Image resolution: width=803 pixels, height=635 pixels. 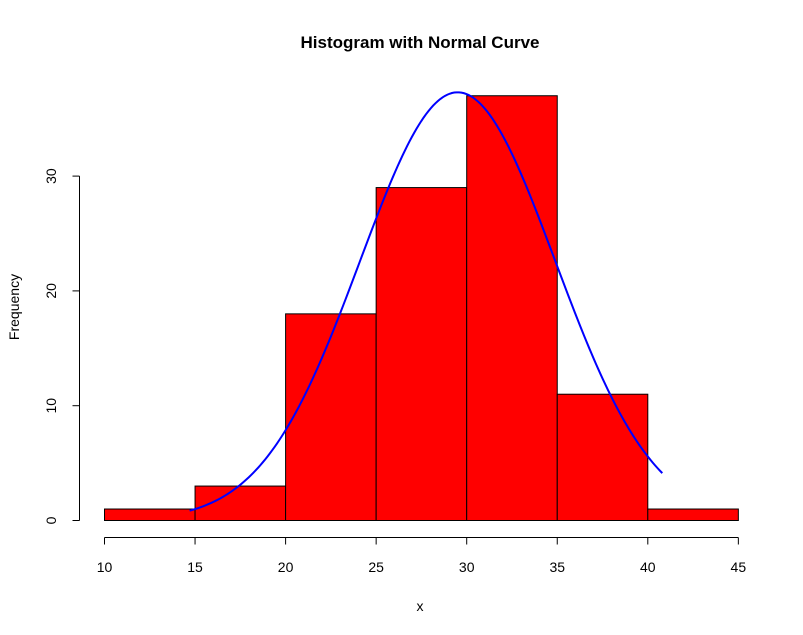 What do you see at coordinates (286, 567) in the screenshot?
I see `x-tick-label: 20` at bounding box center [286, 567].